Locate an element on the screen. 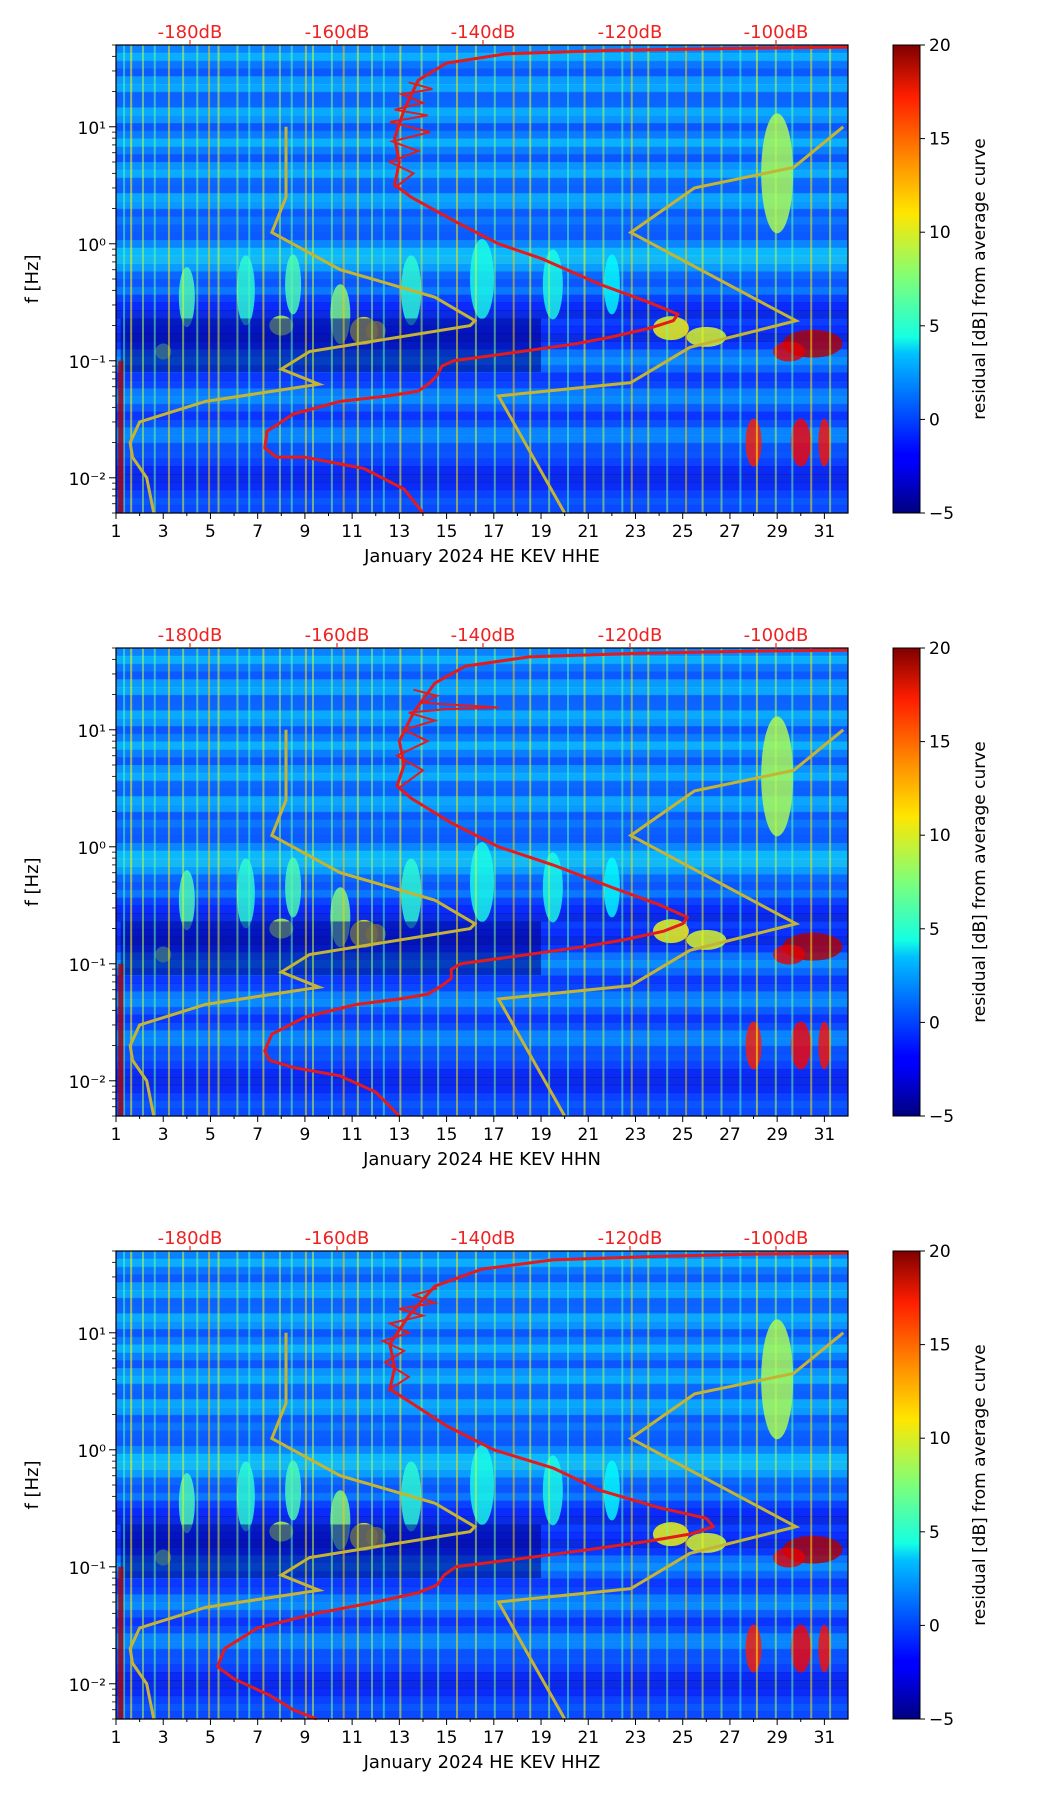 This screenshot has height=1810, width=1052. colorbar-tick-label: 10 is located at coordinates (940, 836).